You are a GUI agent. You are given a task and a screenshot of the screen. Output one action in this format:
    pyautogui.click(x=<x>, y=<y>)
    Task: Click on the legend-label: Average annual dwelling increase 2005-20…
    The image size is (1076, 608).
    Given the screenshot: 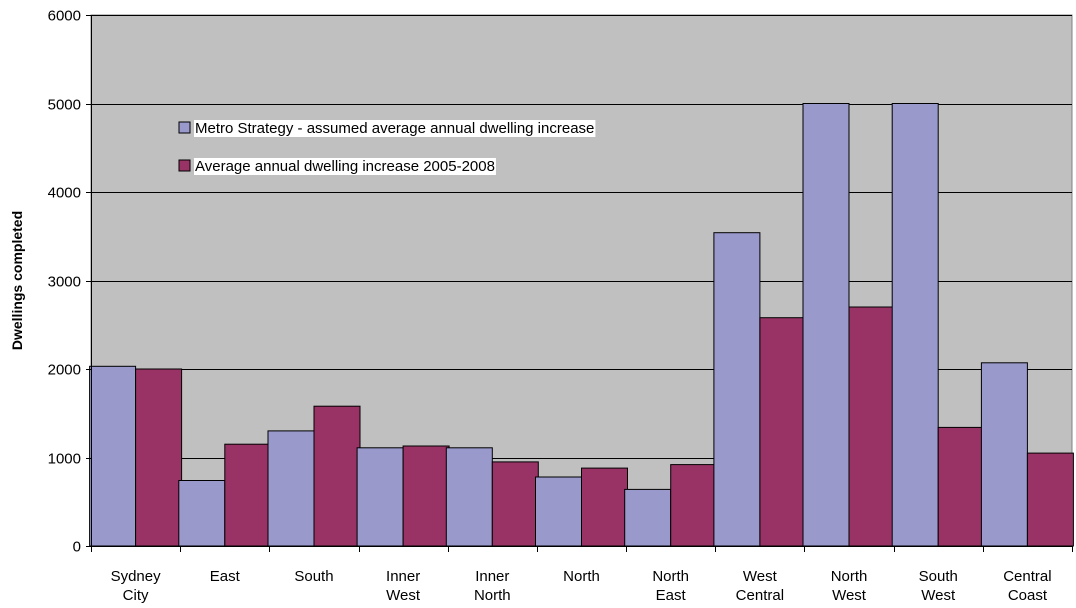 What is the action you would take?
    pyautogui.click(x=345, y=166)
    